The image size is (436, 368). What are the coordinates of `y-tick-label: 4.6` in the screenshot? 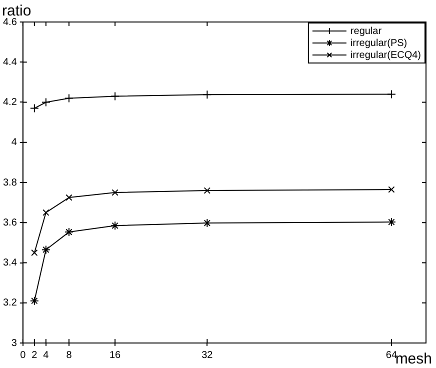 It's located at (10, 22).